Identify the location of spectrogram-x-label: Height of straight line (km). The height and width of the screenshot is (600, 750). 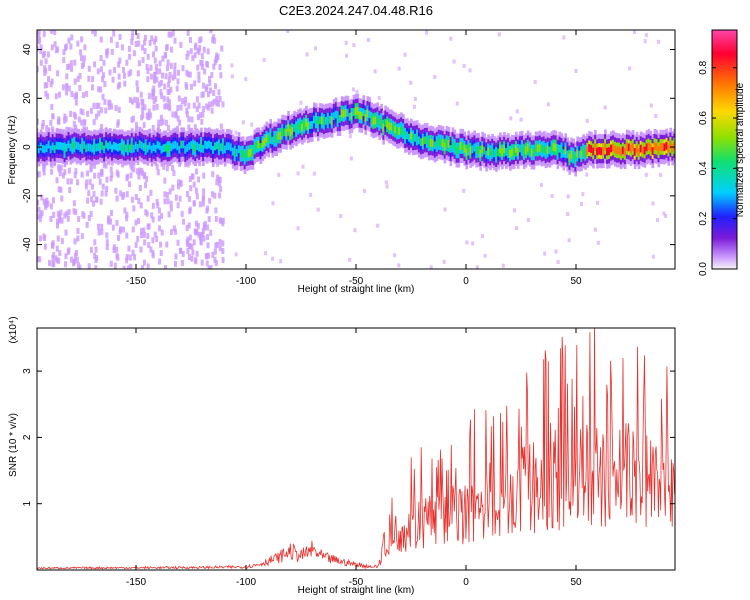
(356, 289).